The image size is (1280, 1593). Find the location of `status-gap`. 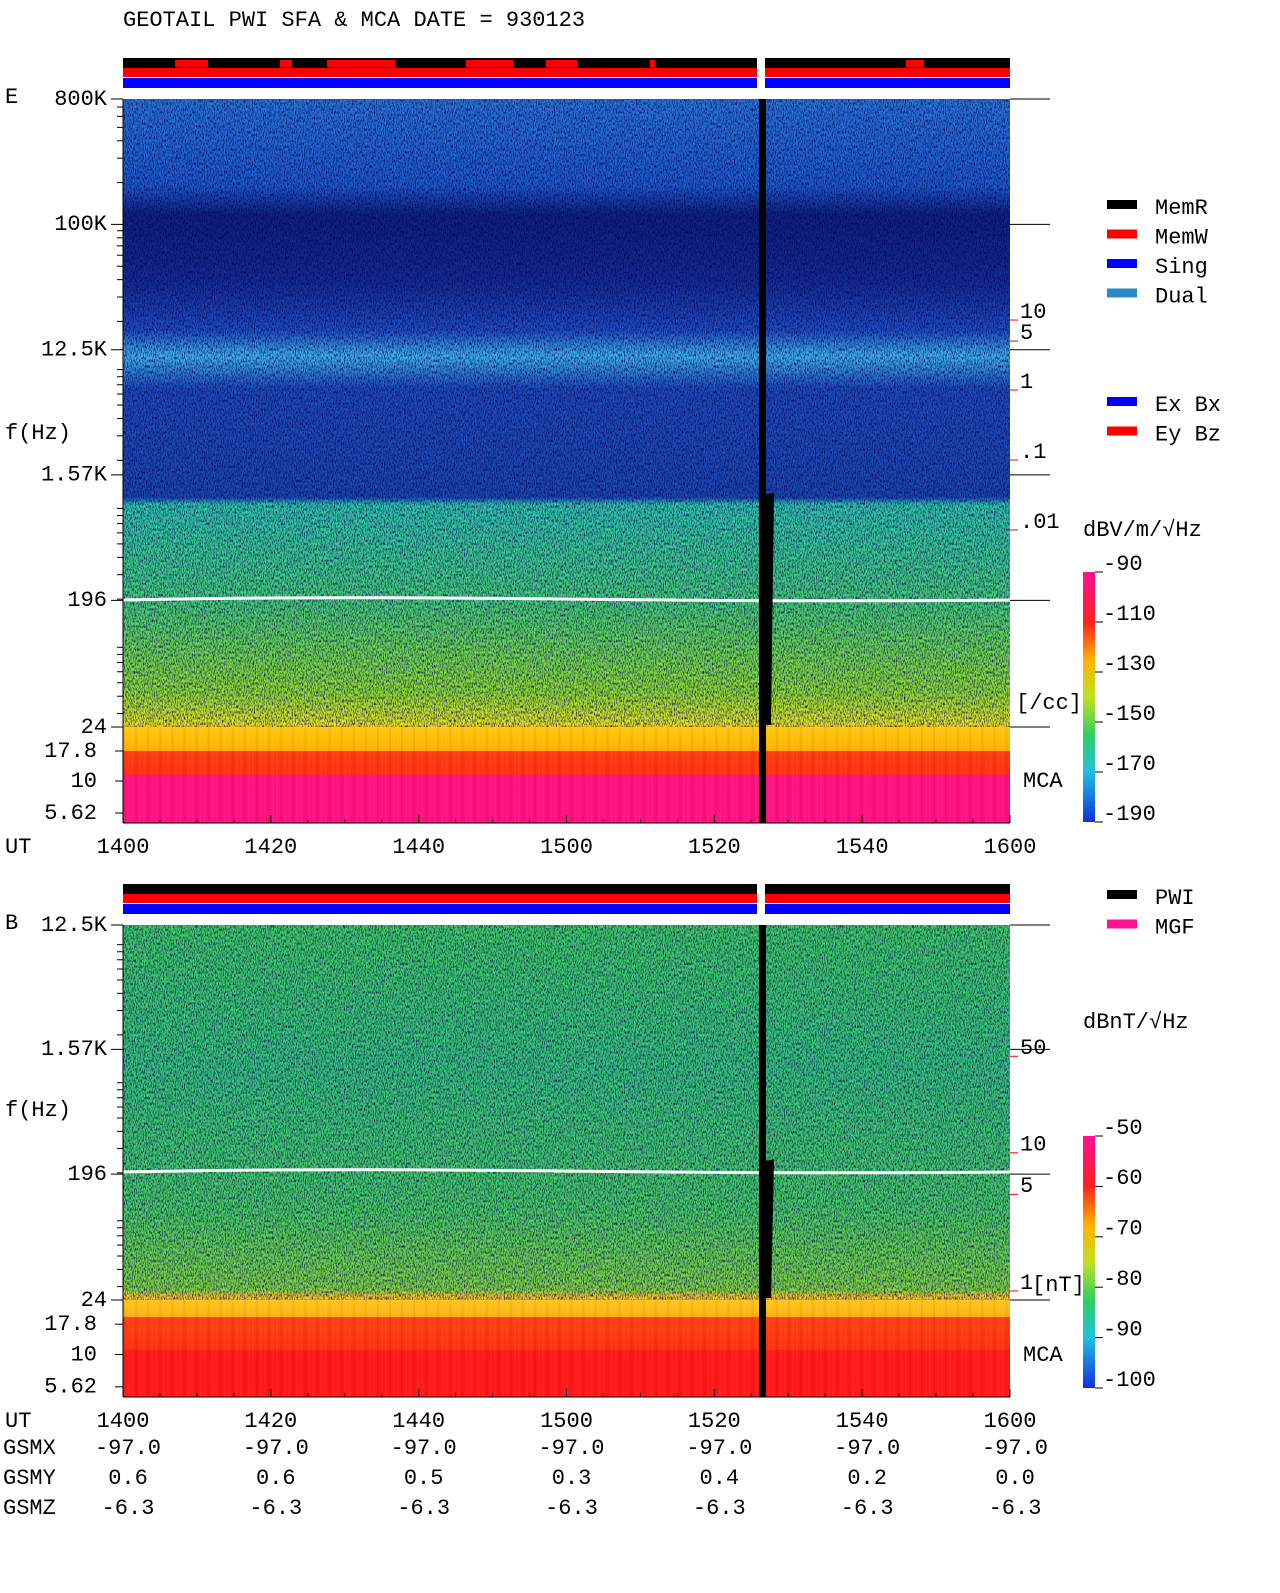

status-gap is located at coordinates (761, 73).